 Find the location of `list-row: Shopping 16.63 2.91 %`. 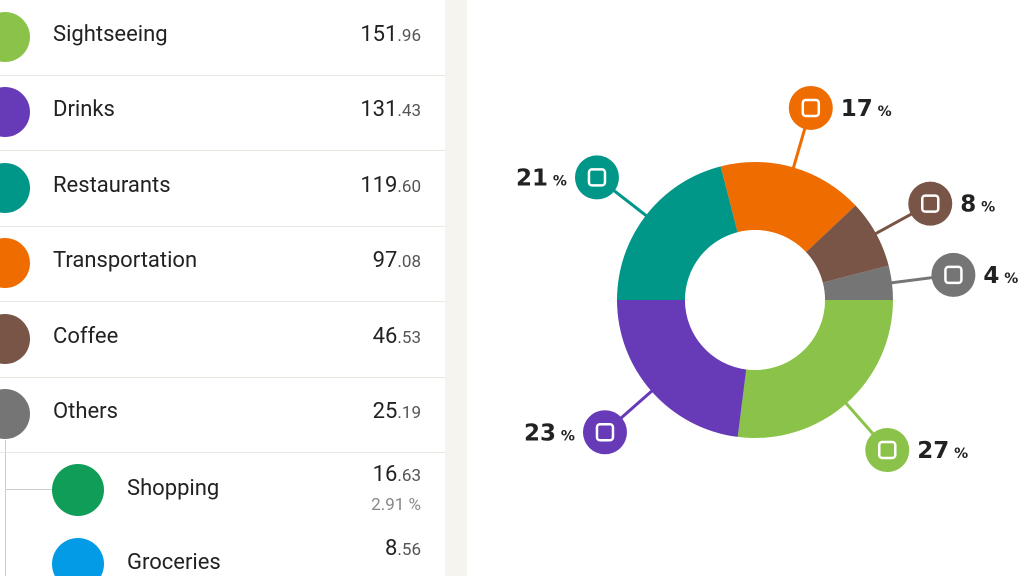

list-row: Shopping 16.63 2.91 % is located at coordinates (222, 489).